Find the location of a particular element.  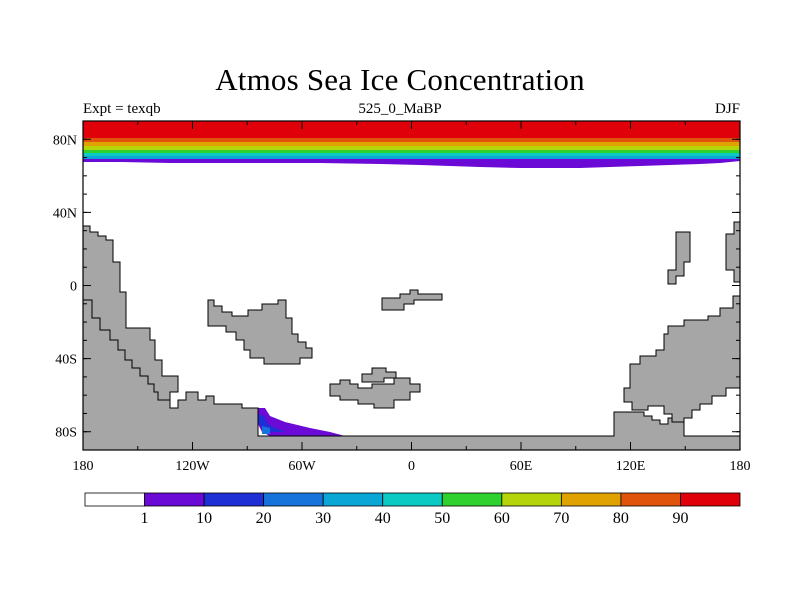

experiment-label: Expt = texqb is located at coordinates (122, 109).